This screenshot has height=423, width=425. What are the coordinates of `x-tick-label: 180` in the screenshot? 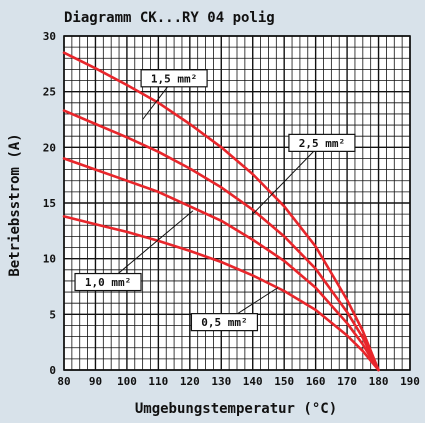 It's located at (379, 381).